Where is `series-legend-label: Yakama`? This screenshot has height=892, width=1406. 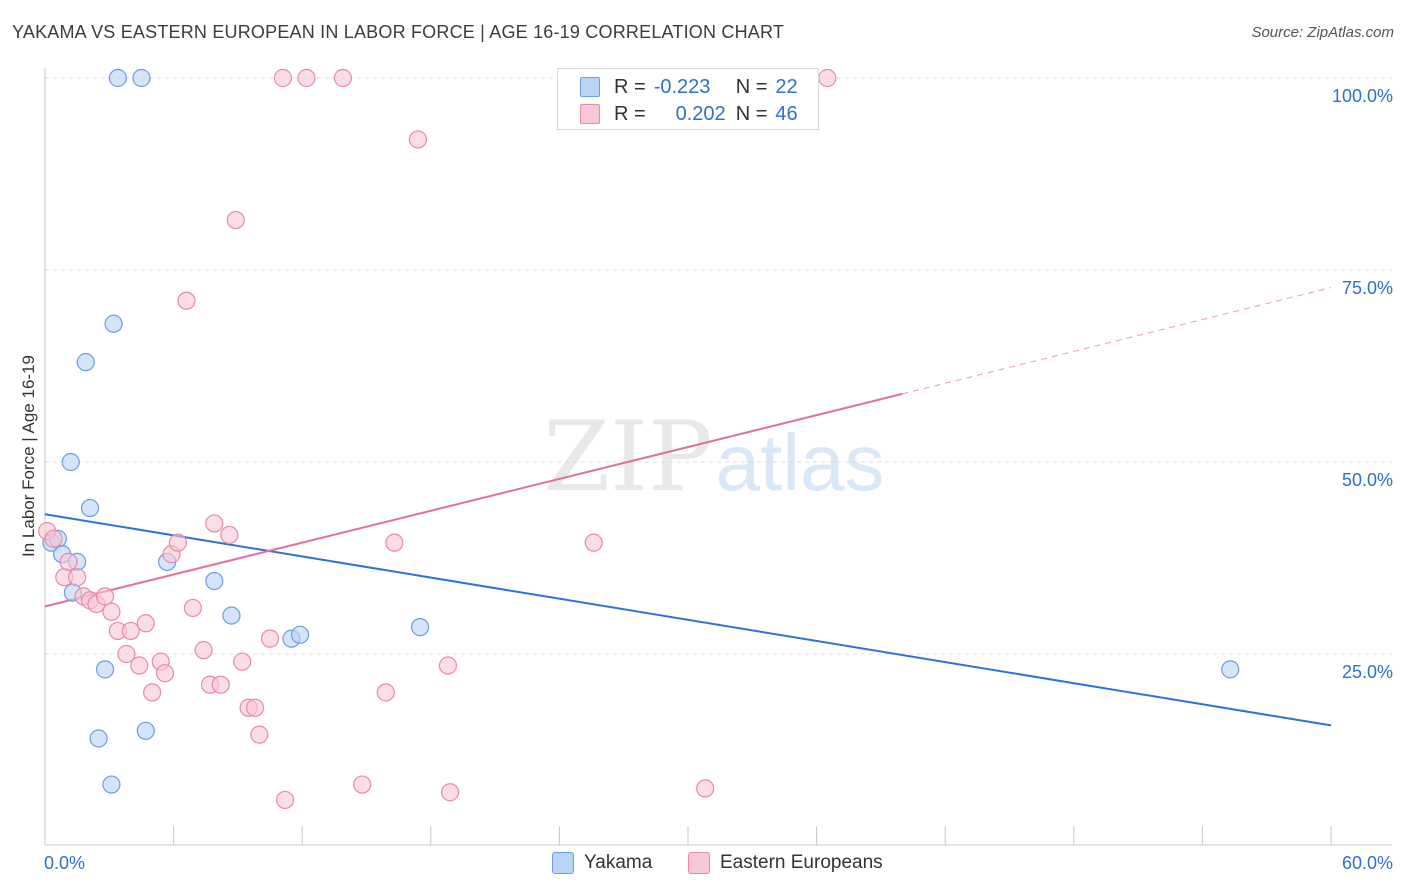 series-legend-label: Yakama is located at coordinates (618, 862).